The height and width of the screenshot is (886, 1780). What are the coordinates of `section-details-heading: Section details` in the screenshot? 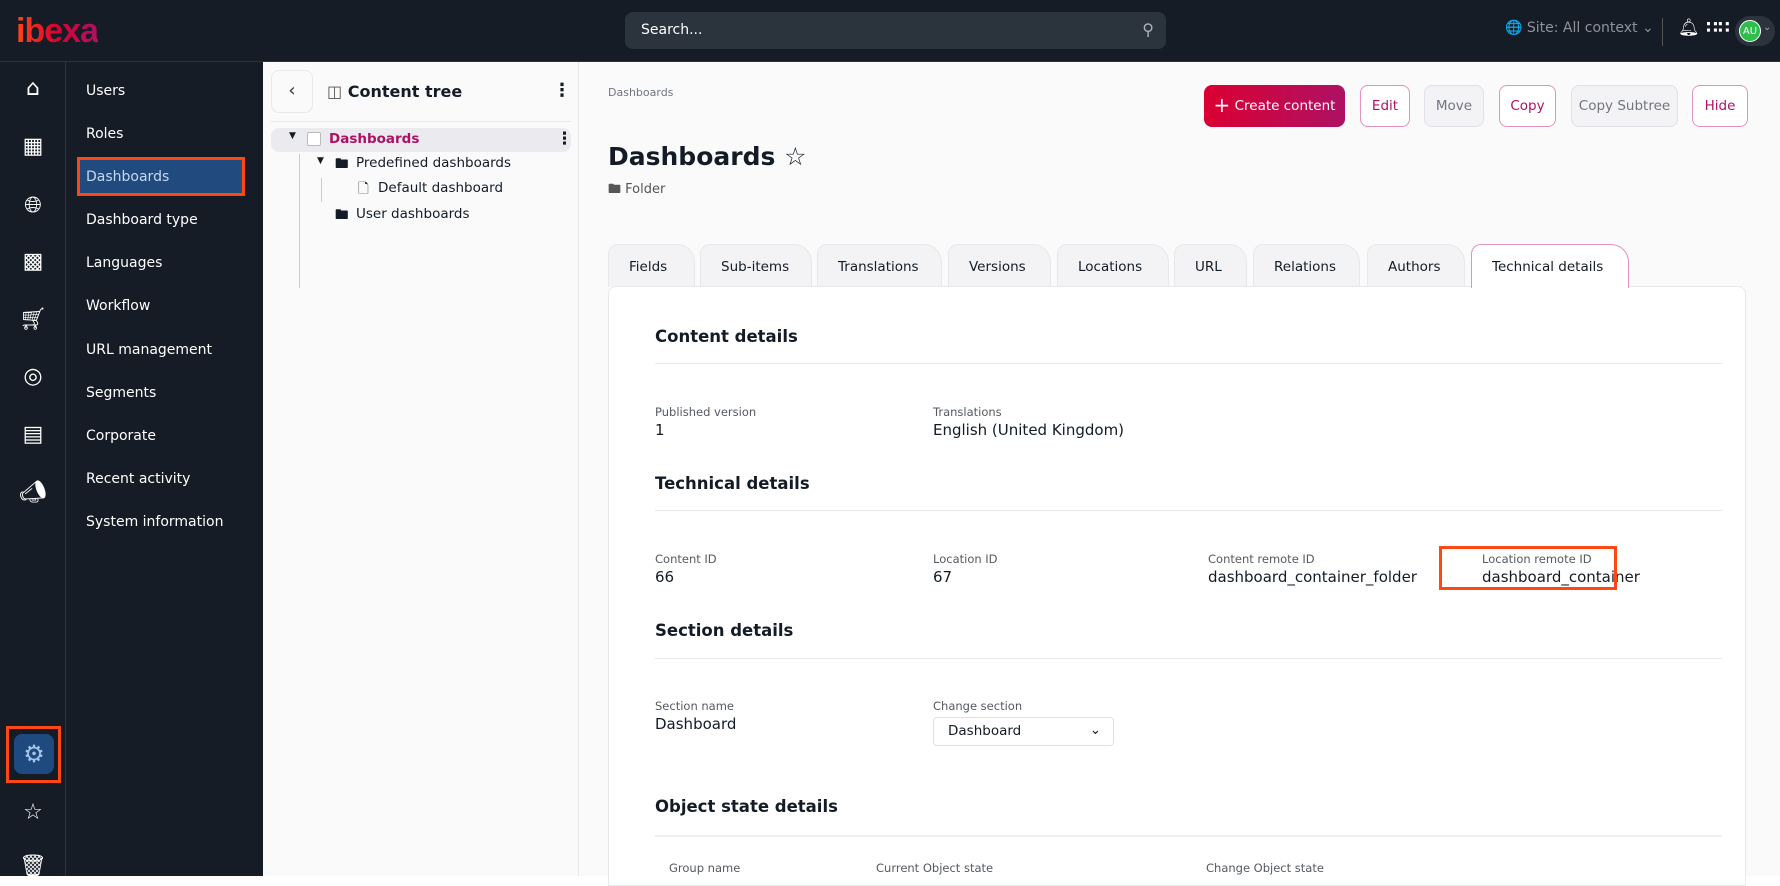 It's located at (724, 630).